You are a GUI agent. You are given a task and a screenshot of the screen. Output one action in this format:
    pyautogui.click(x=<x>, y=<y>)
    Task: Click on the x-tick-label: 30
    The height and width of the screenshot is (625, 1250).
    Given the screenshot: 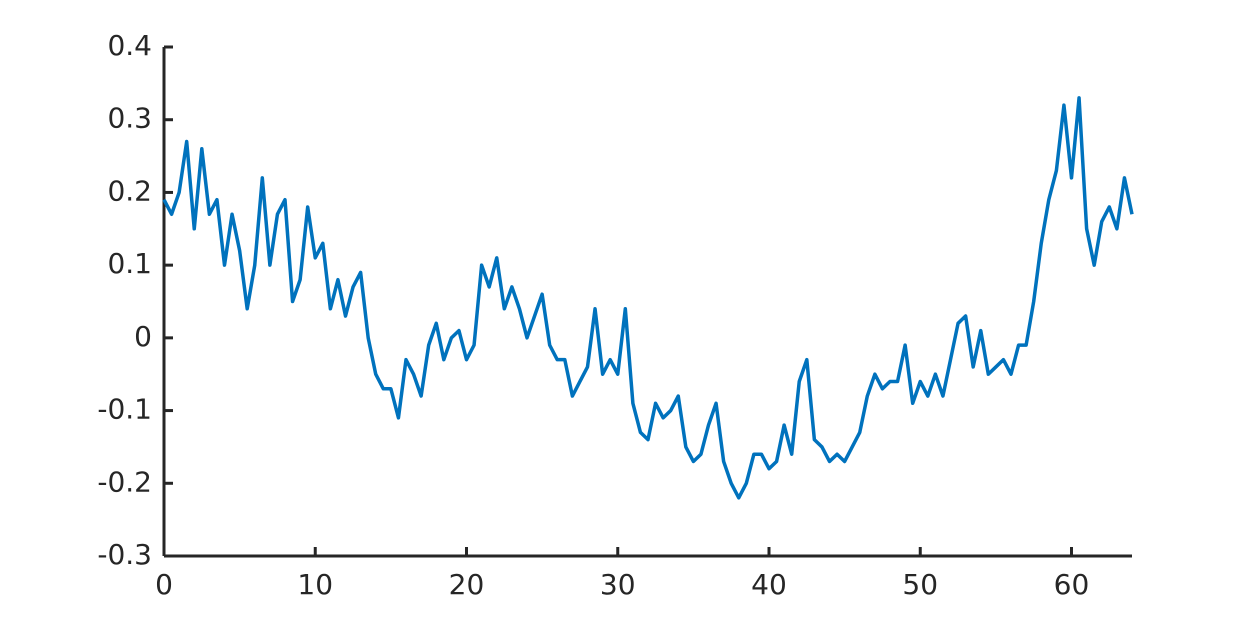 What is the action you would take?
    pyautogui.click(x=618, y=584)
    